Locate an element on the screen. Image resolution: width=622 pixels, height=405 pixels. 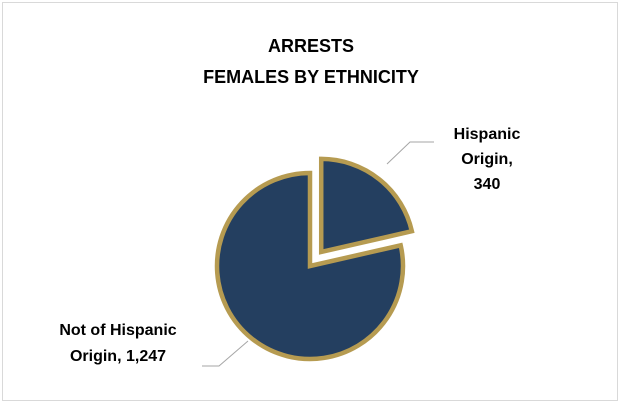
data-label-line: 340 is located at coordinates (487, 184).